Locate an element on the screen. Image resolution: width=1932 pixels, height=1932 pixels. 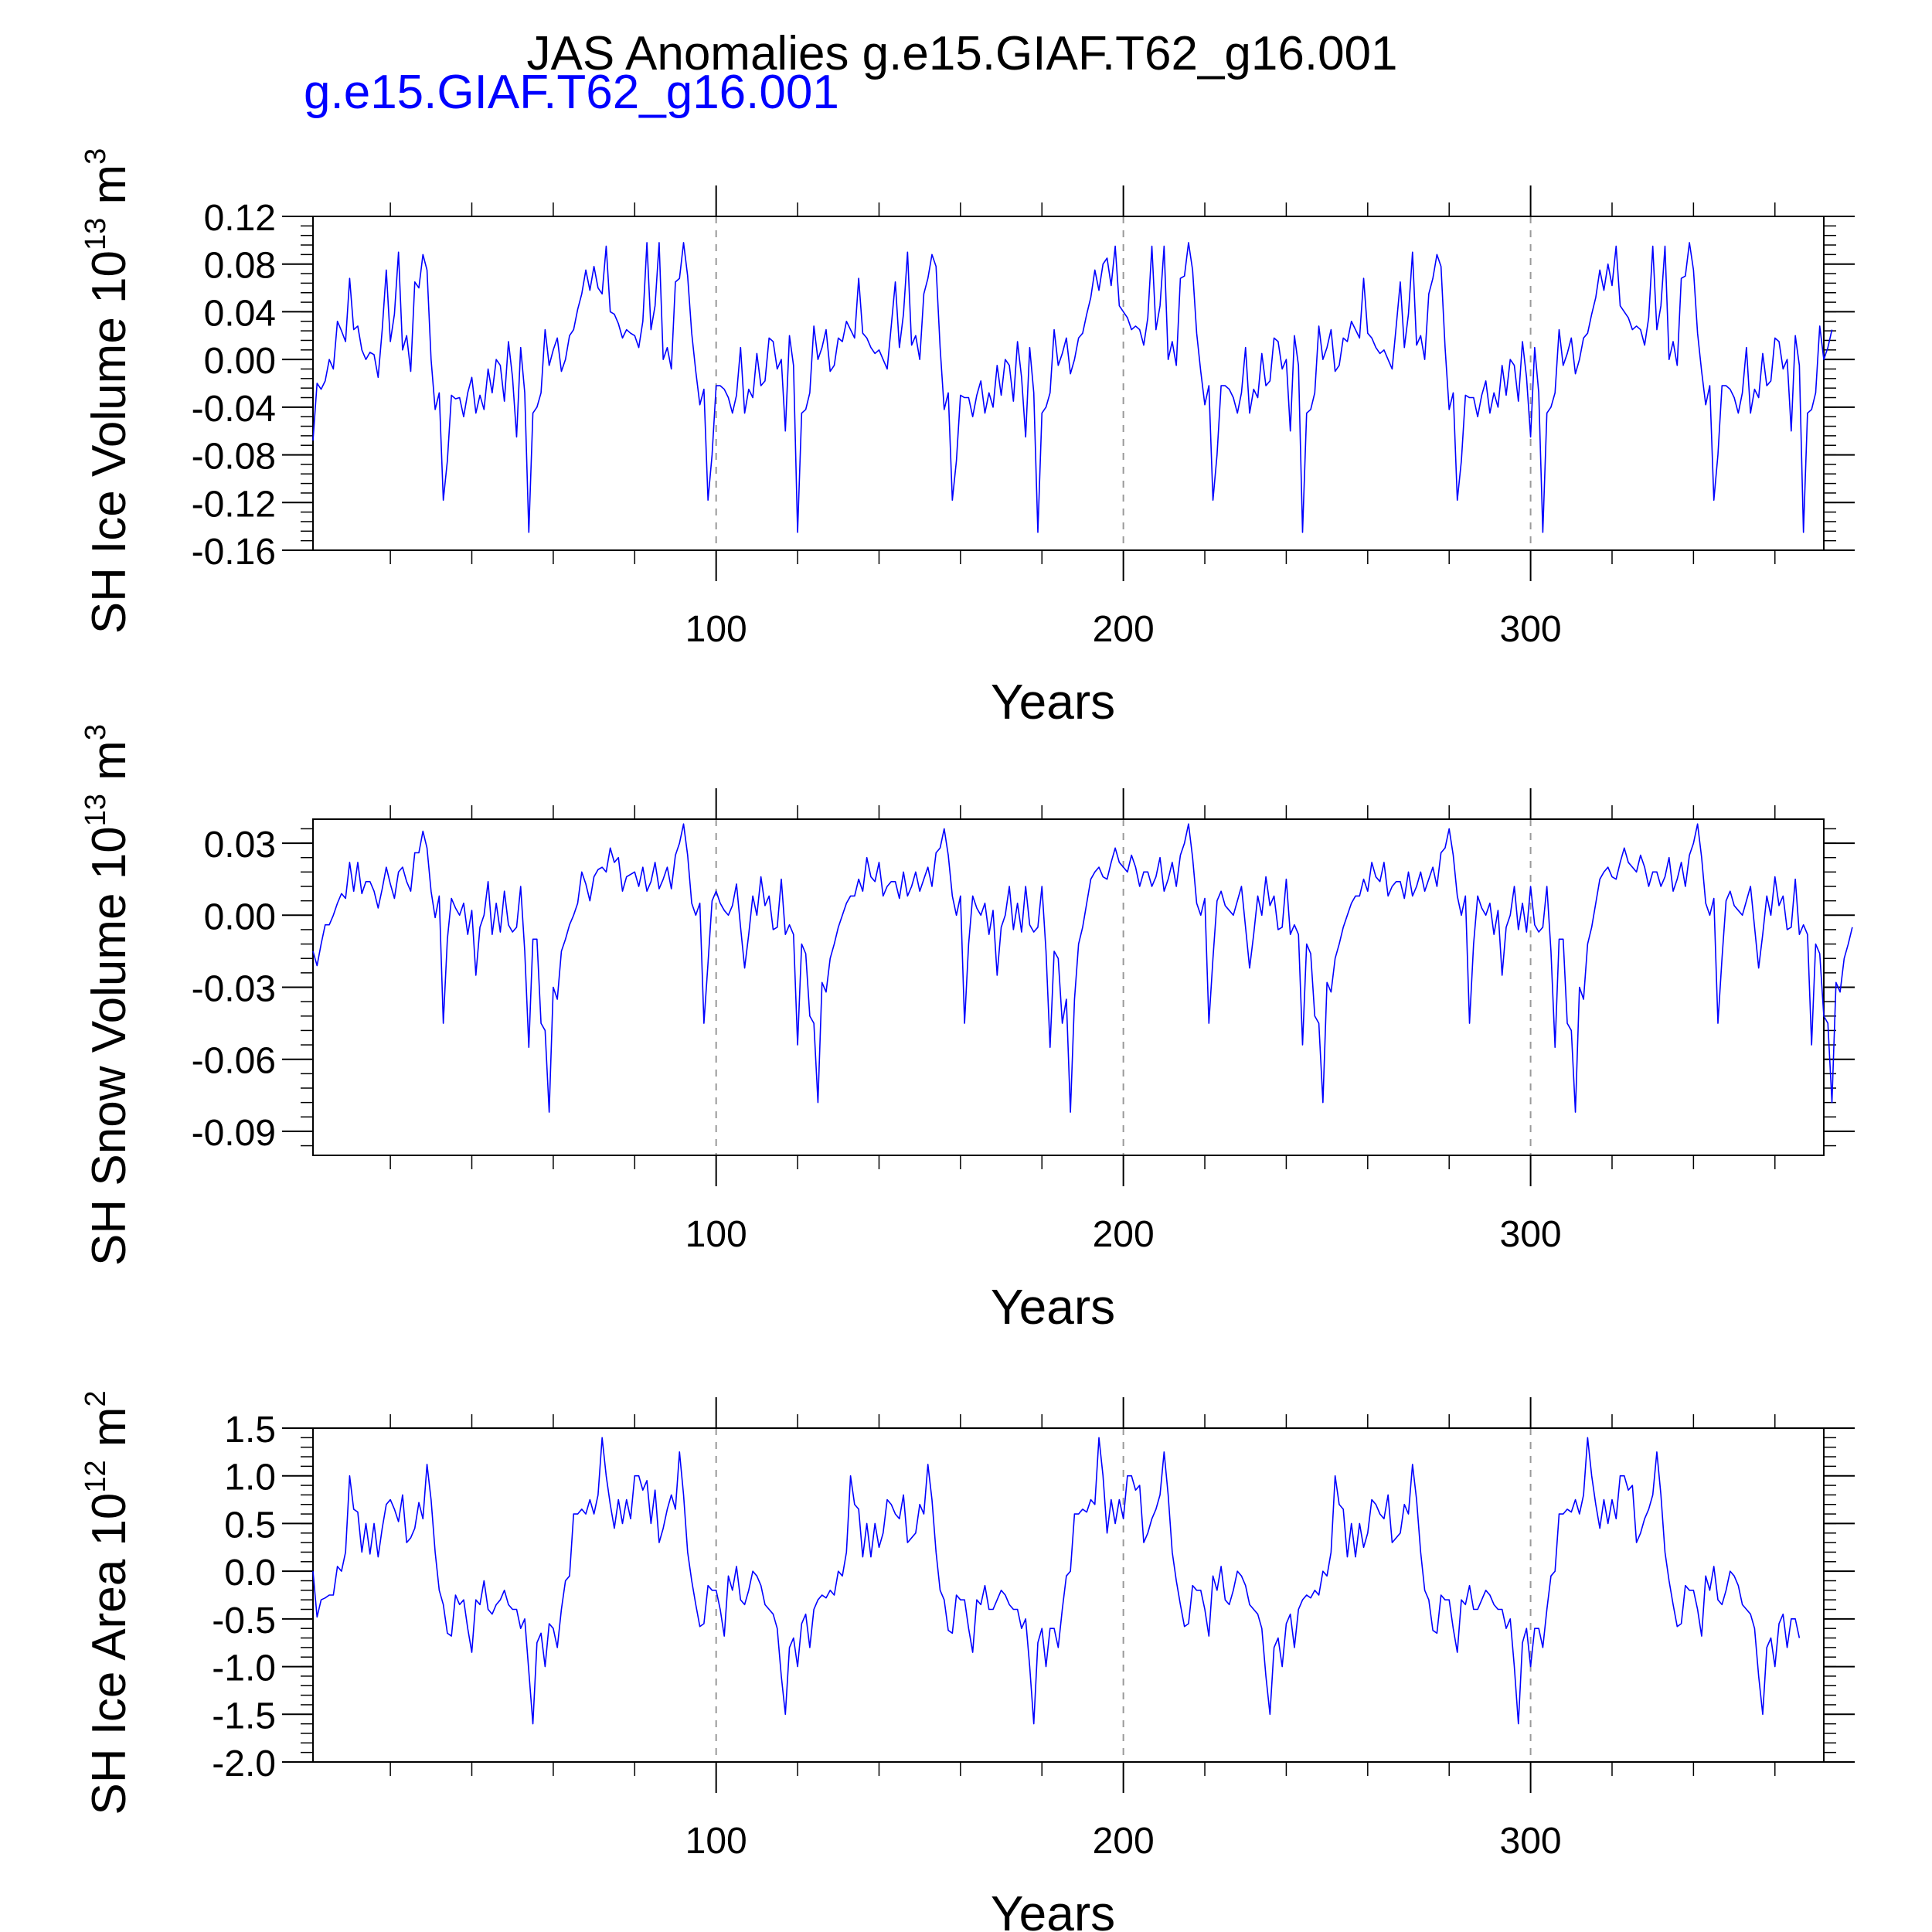
y-tick-label: -0.03 is located at coordinates (234, 990).